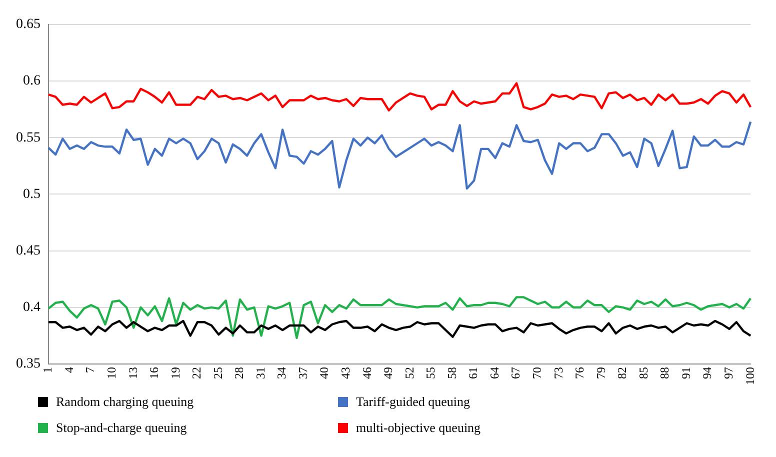  What do you see at coordinates (260, 373) in the screenshot?
I see `x-tick-label: 31` at bounding box center [260, 373].